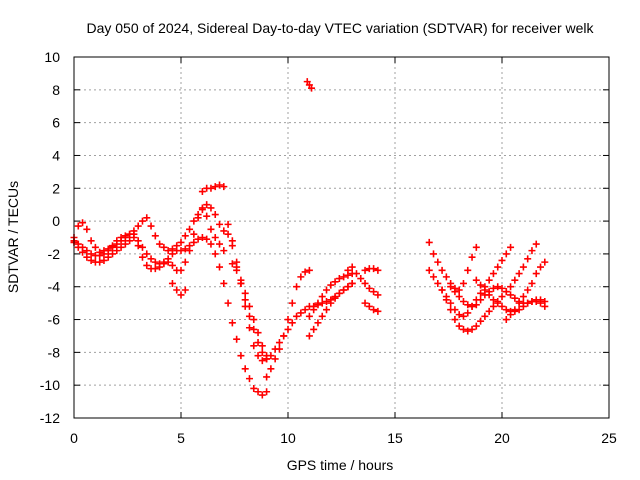 The image size is (640, 480). Describe the element at coordinates (340, 465) in the screenshot. I see `x-axis-label: GPS time / hours` at that location.